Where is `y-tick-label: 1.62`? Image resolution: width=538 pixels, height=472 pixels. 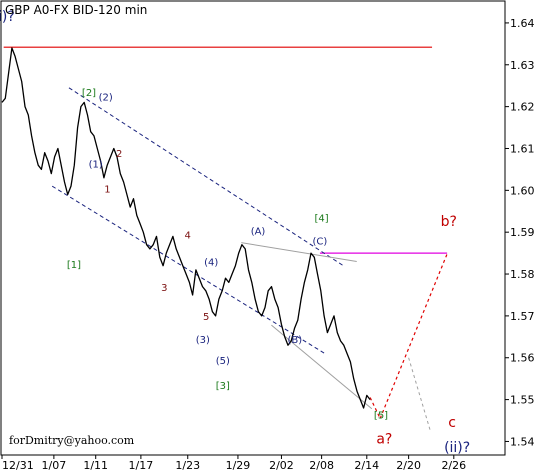
y-tick-label: 1.62 is located at coordinates (522, 107).